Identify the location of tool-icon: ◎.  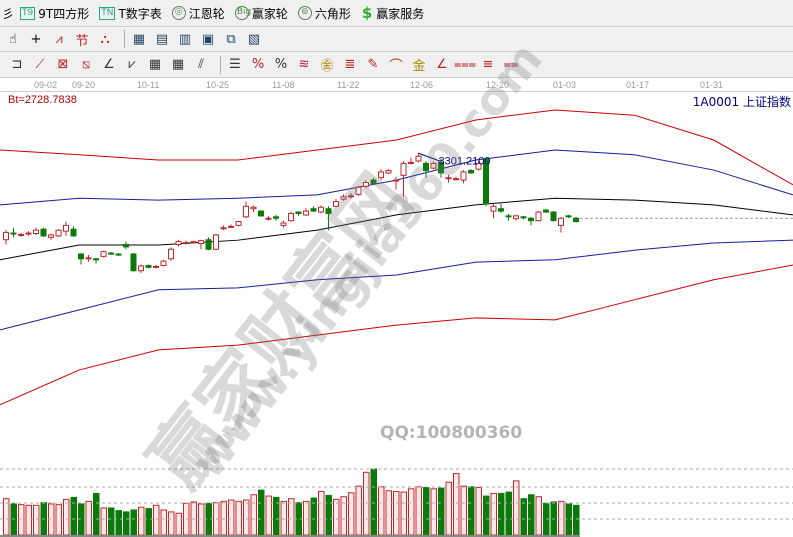
(178, 13).